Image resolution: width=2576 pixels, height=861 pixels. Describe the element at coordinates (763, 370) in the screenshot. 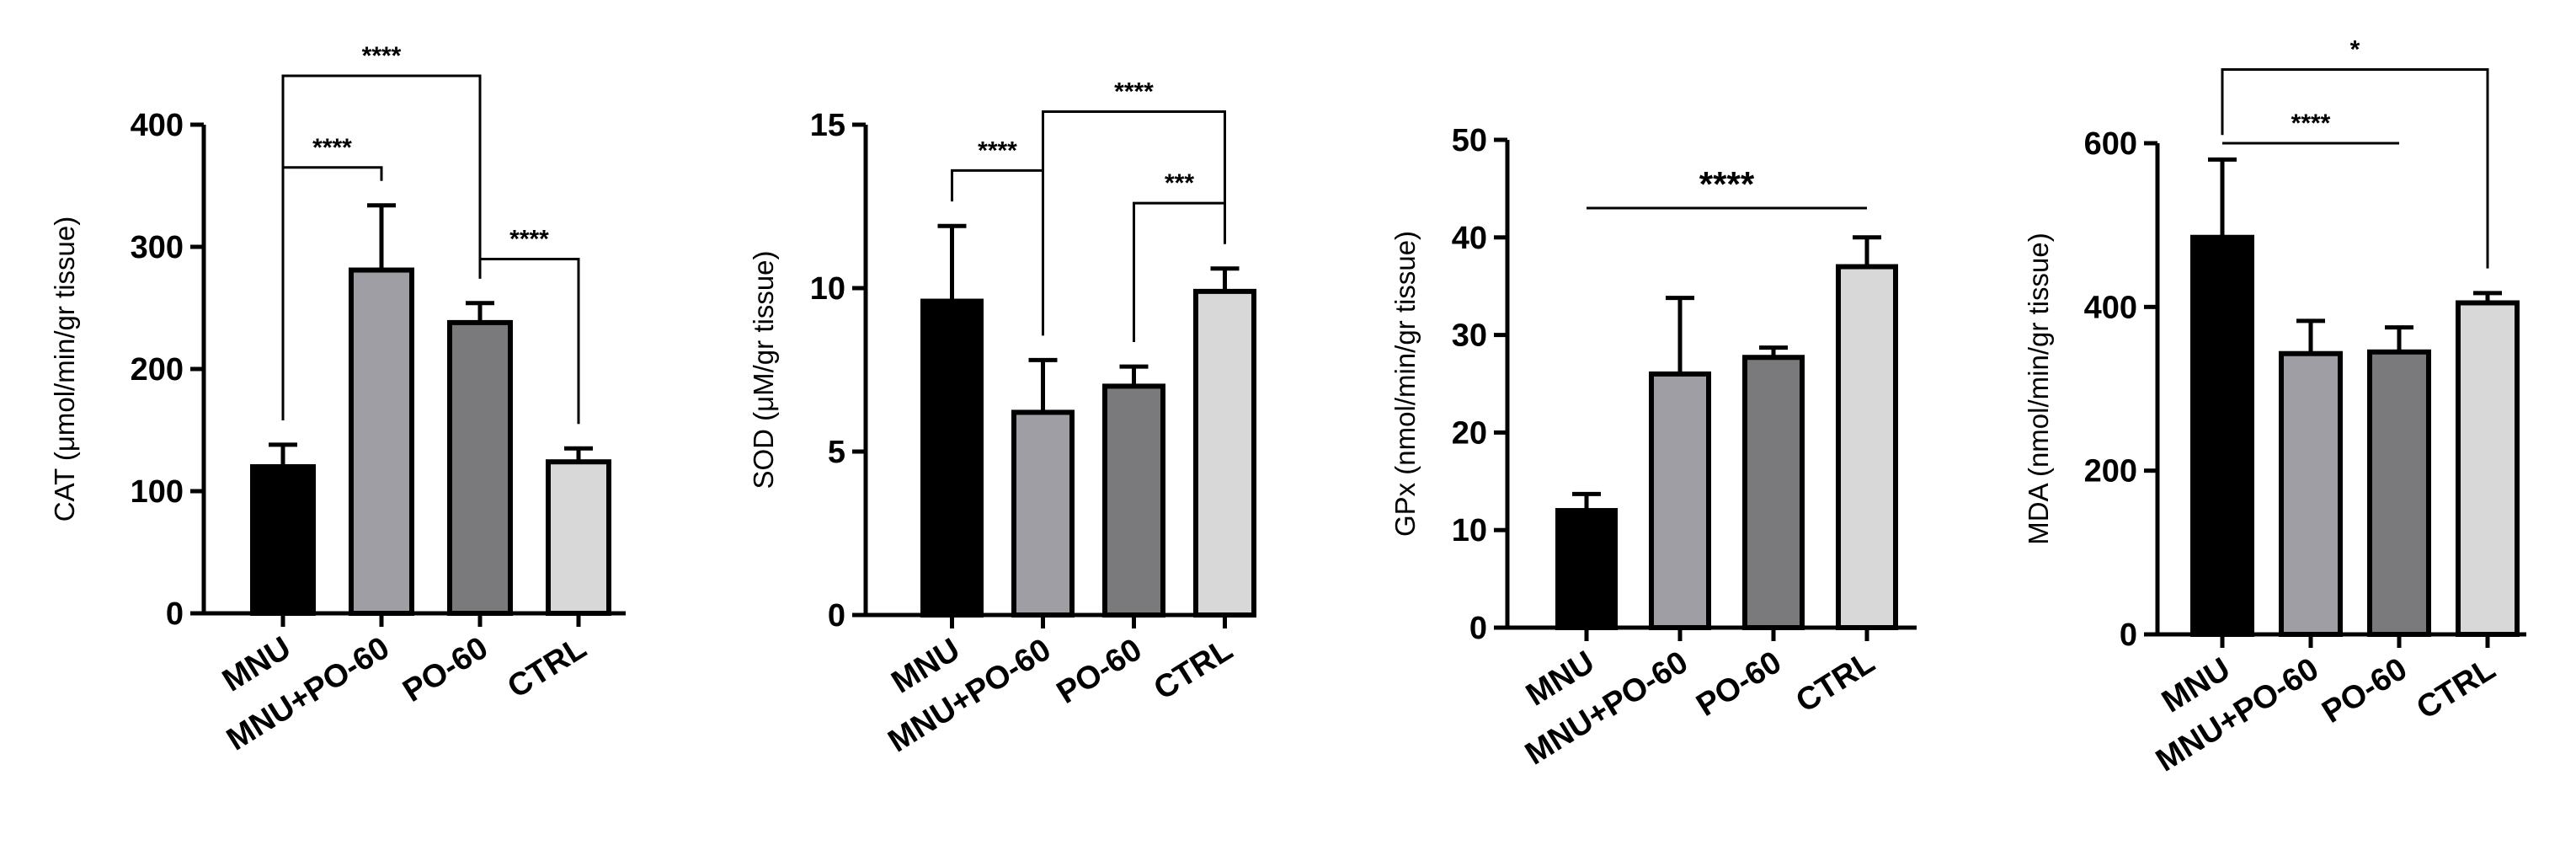

I see `y-axis-title: SOD (μM/gr tissue)` at that location.